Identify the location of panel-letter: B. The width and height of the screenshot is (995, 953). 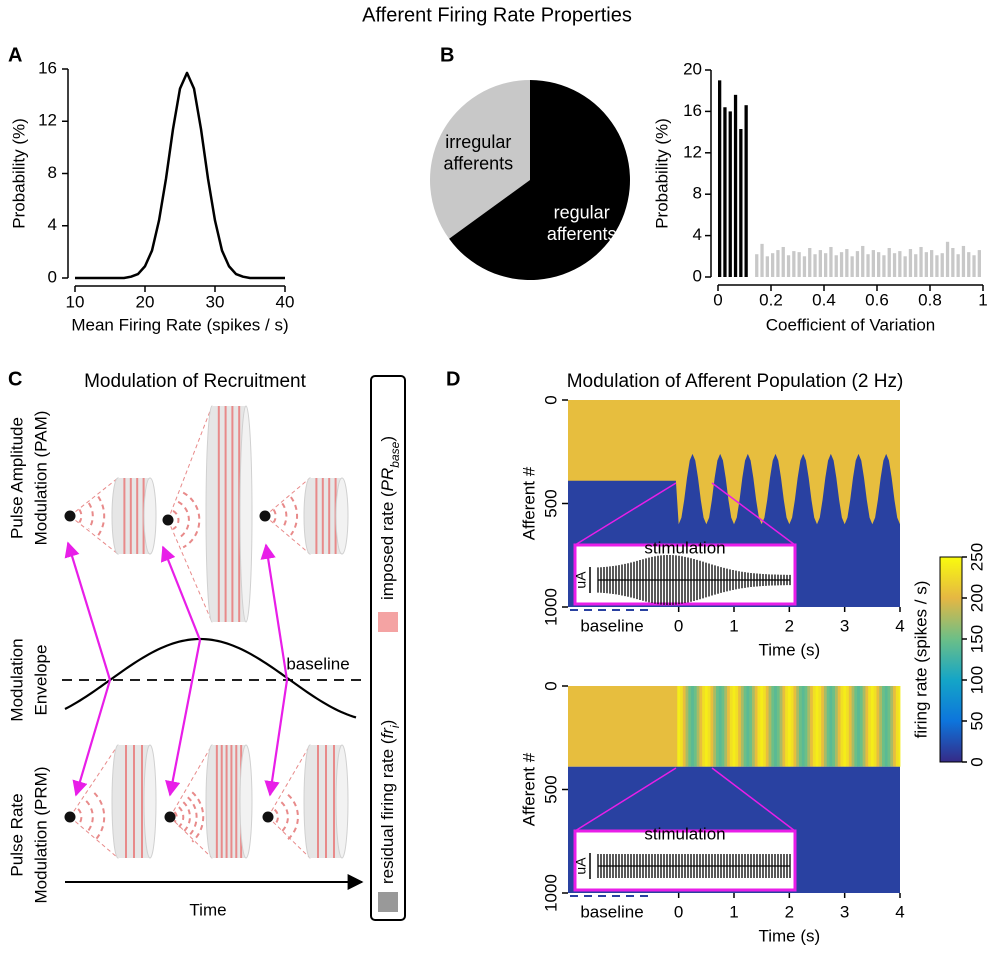
(447, 55).